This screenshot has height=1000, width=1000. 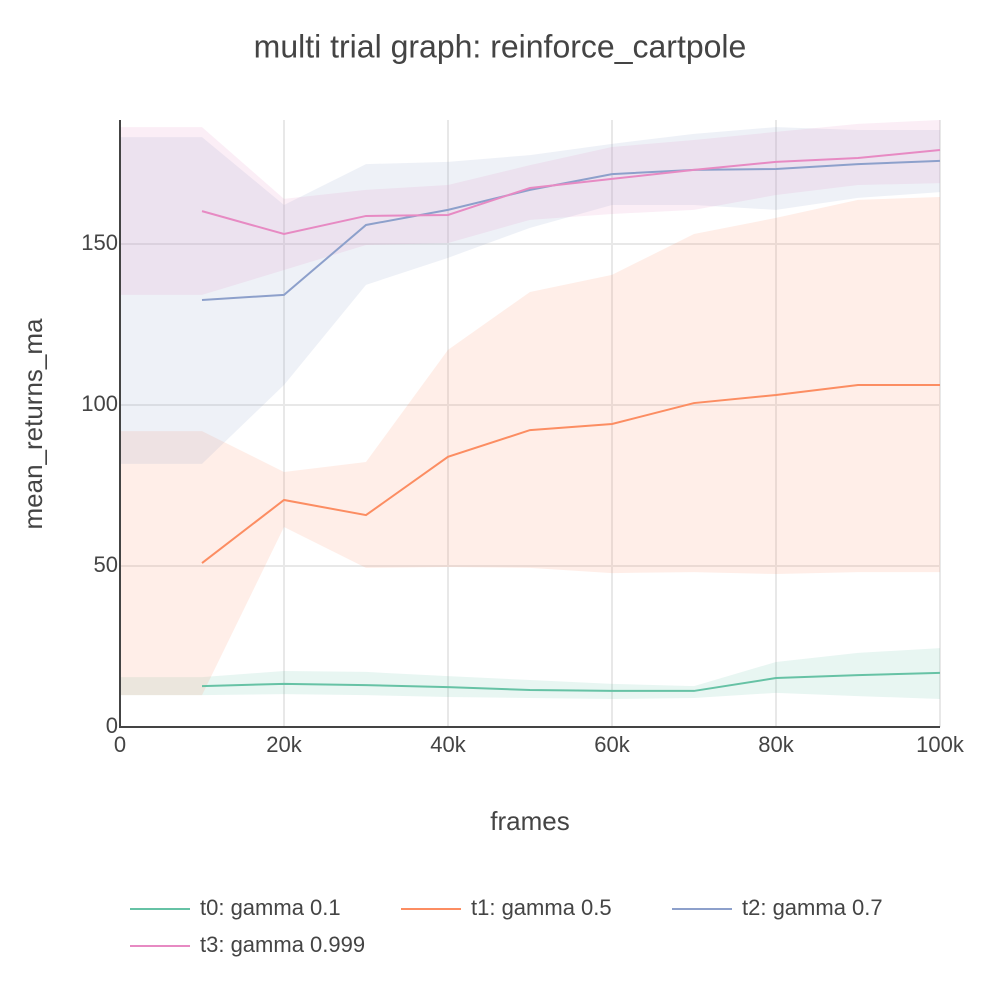 I want to click on y-tick-label: 50, so click(x=106, y=564).